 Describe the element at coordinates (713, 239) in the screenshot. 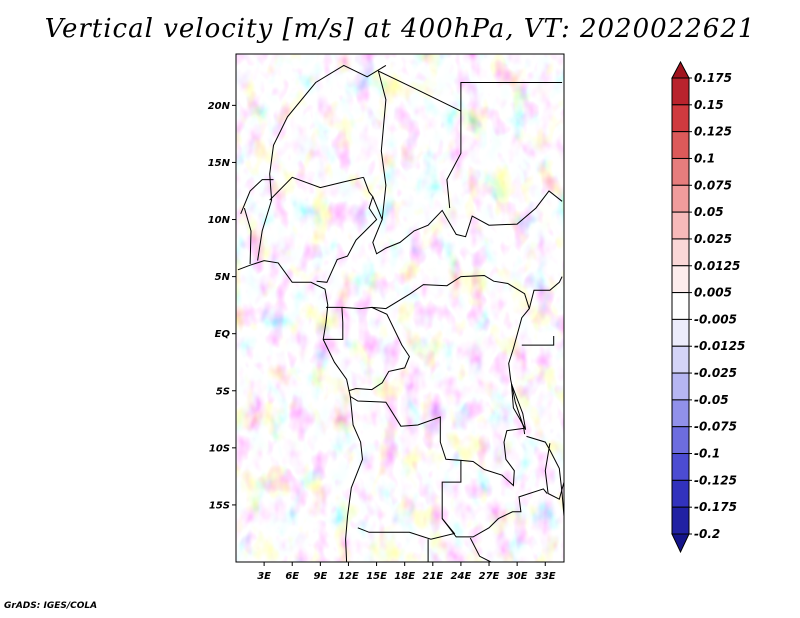

I see `colorbar-label: 0.025` at that location.